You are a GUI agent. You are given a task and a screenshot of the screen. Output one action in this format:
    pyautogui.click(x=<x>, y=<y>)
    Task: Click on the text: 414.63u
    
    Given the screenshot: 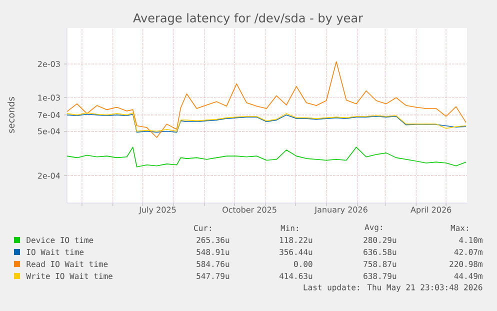 What is the action you would take?
    pyautogui.click(x=295, y=276)
    